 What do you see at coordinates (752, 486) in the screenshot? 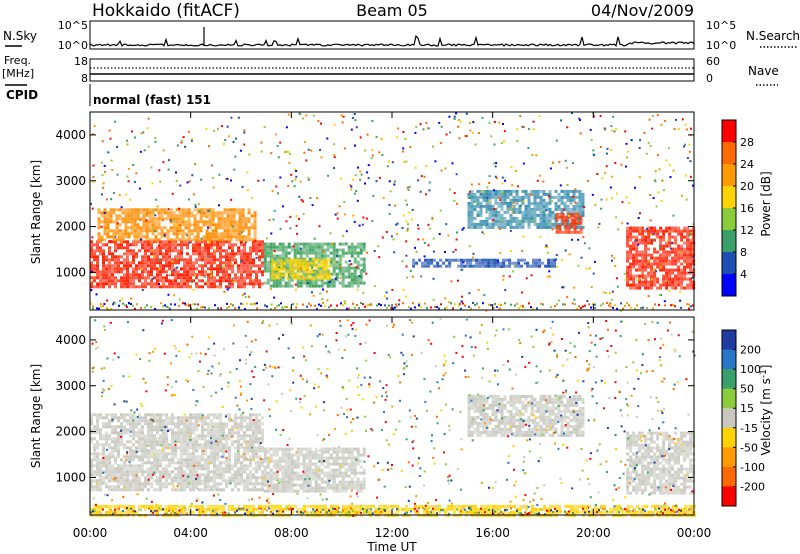
I see `colorbar-tick-label: -200` at bounding box center [752, 486].